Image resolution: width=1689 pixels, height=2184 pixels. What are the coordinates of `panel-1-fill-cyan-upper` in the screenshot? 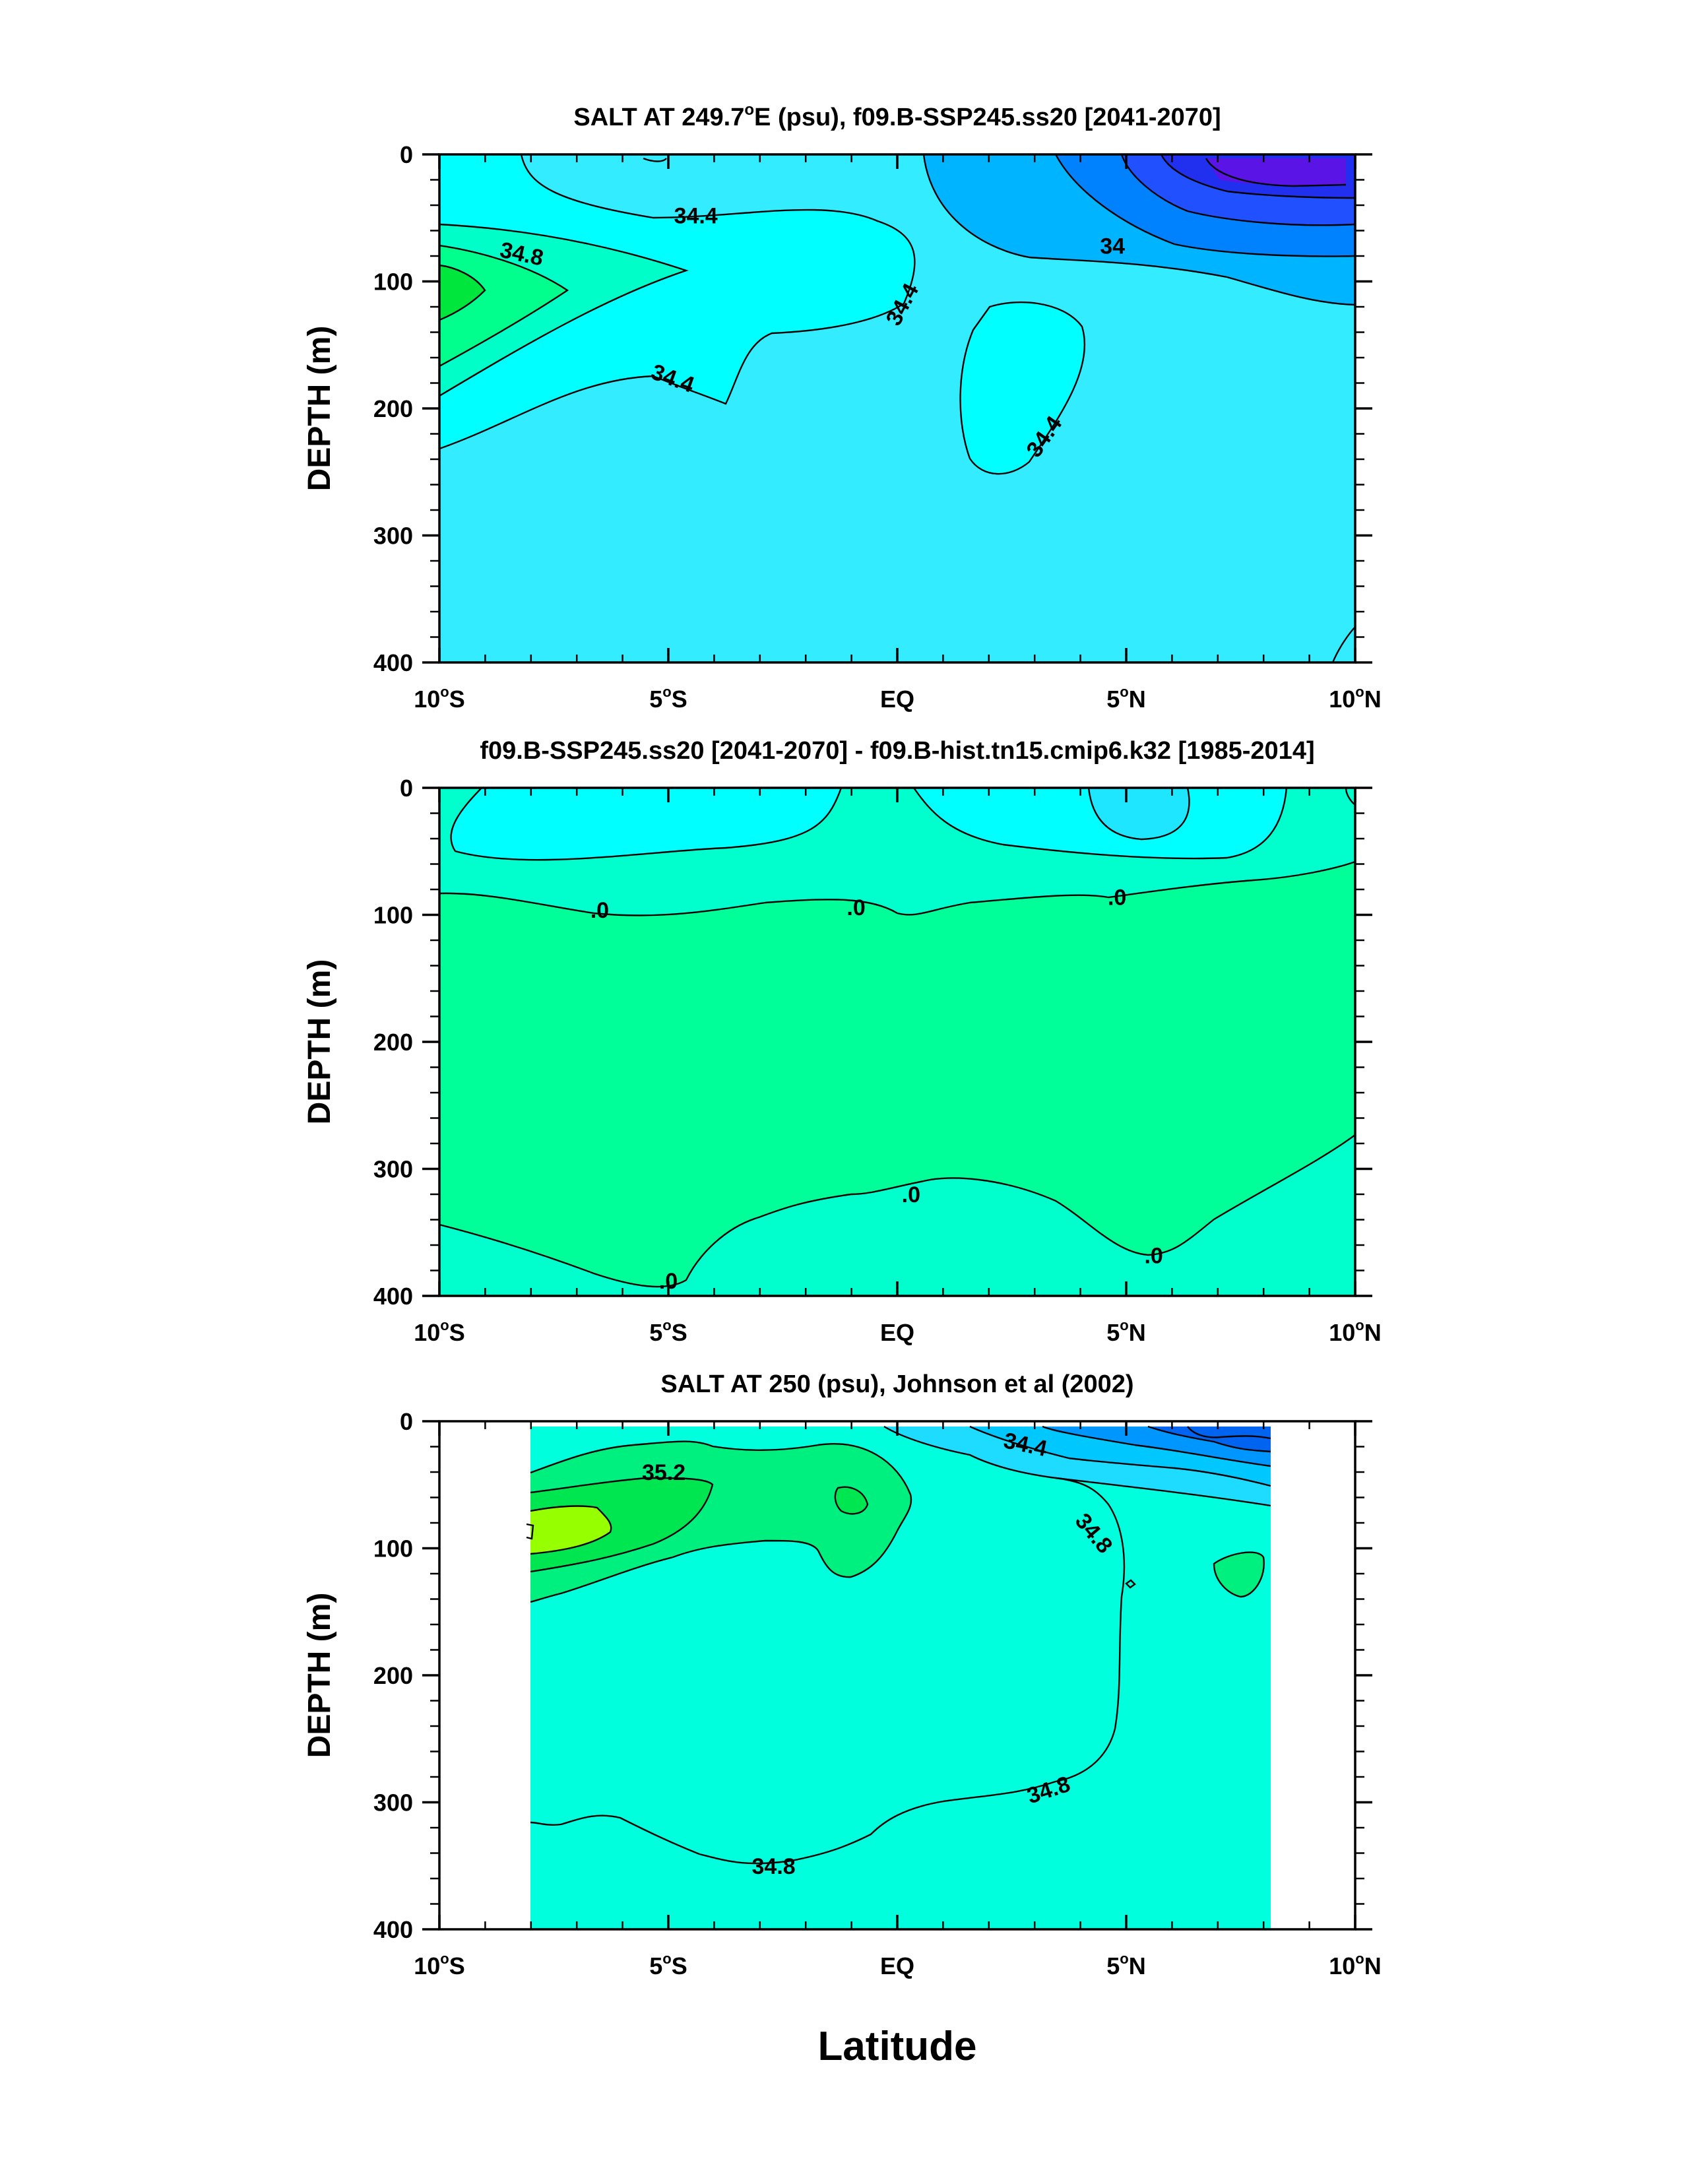 It's located at (677, 301).